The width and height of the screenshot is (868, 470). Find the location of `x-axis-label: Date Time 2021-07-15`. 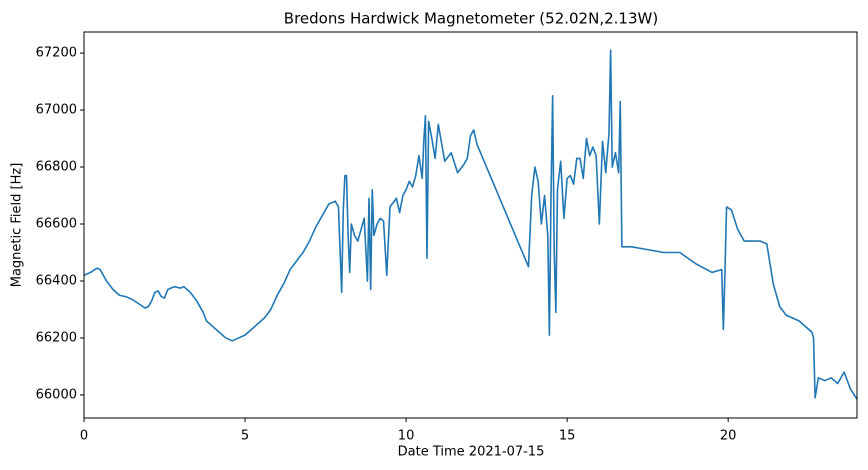

x-axis-label: Date Time 2021-07-15 is located at coordinates (471, 452).